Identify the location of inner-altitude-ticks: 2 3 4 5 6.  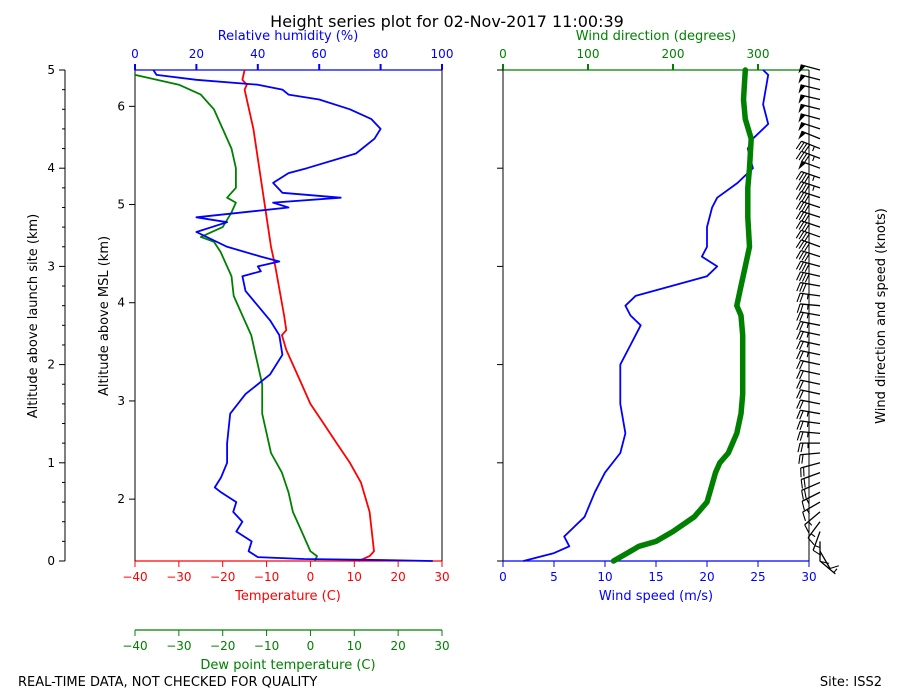
(126, 302).